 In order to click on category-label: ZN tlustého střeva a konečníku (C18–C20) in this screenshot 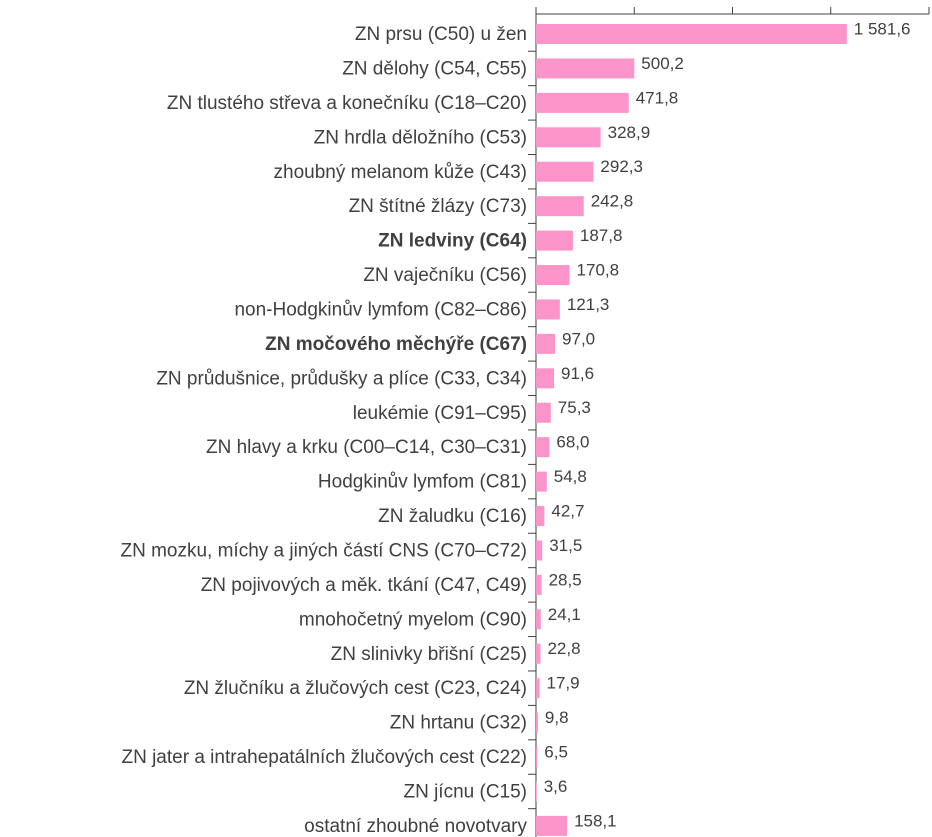, I will do `click(347, 103)`.